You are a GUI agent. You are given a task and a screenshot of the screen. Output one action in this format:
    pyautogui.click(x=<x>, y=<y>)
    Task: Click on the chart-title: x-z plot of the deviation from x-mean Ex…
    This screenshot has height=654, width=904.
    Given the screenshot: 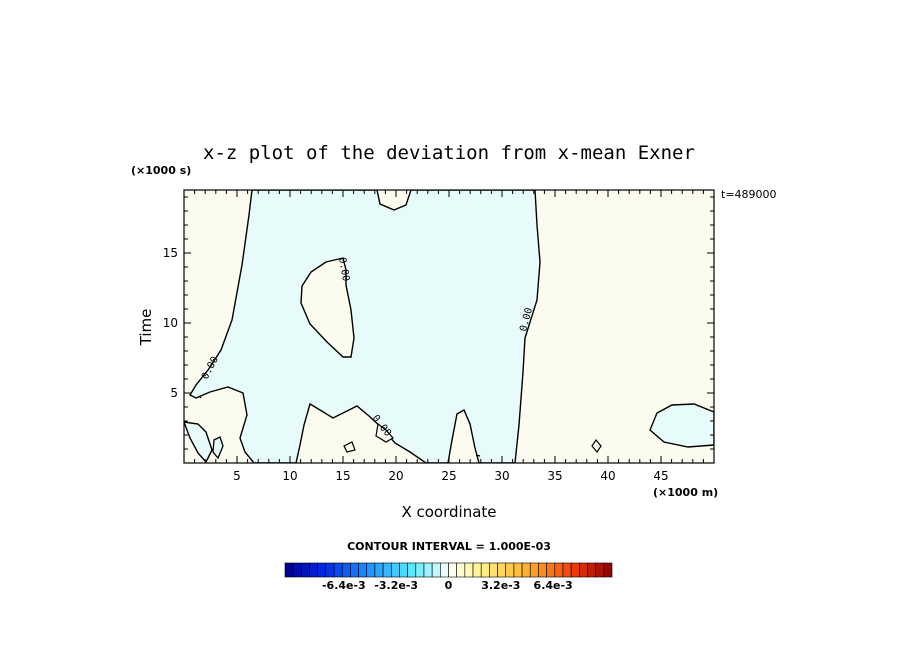 What is the action you would take?
    pyautogui.click(x=449, y=153)
    